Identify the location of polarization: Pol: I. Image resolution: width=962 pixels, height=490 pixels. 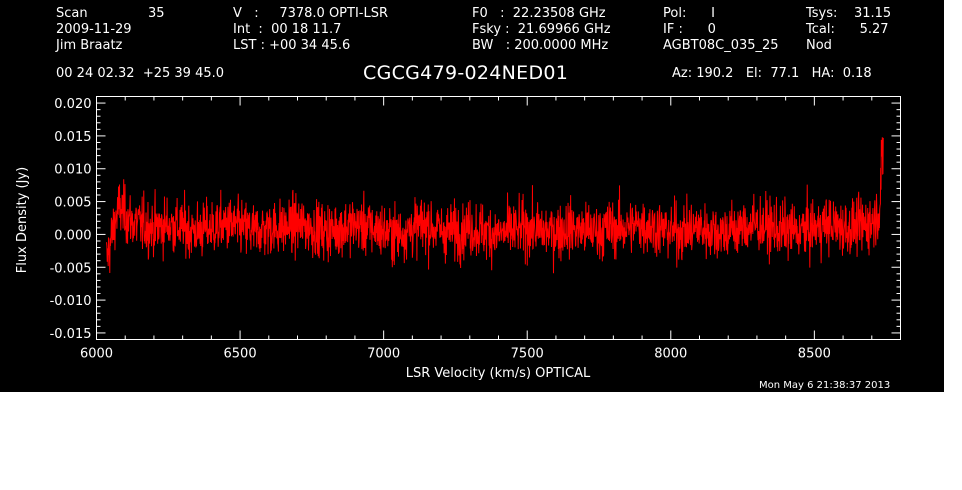
(689, 13).